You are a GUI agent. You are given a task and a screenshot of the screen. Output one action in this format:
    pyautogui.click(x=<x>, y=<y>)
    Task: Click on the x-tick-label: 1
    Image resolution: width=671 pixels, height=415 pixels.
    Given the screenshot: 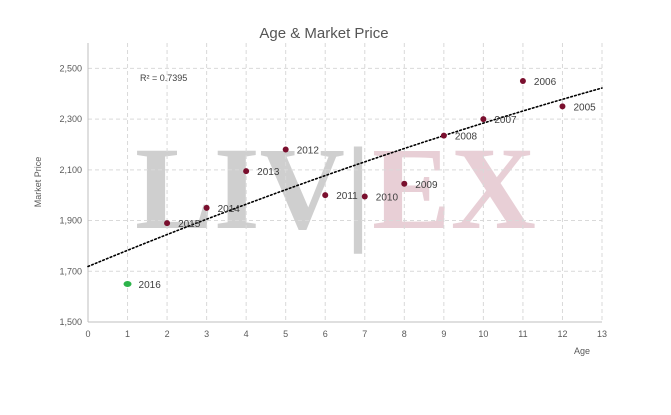 What is the action you would take?
    pyautogui.click(x=127, y=334)
    